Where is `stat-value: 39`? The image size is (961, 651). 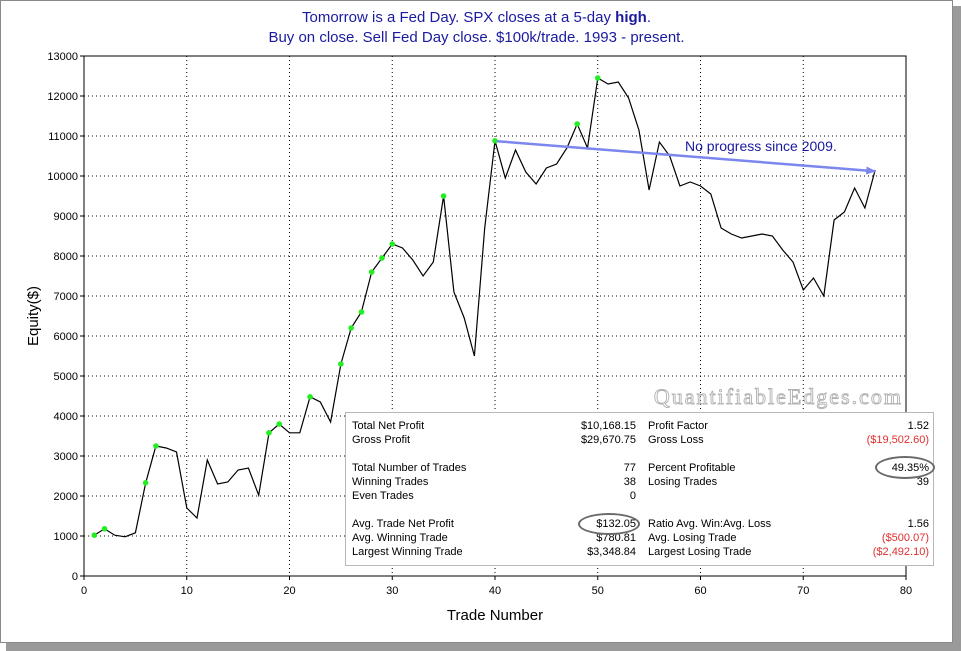
stat-value: 39 is located at coordinates (922, 482).